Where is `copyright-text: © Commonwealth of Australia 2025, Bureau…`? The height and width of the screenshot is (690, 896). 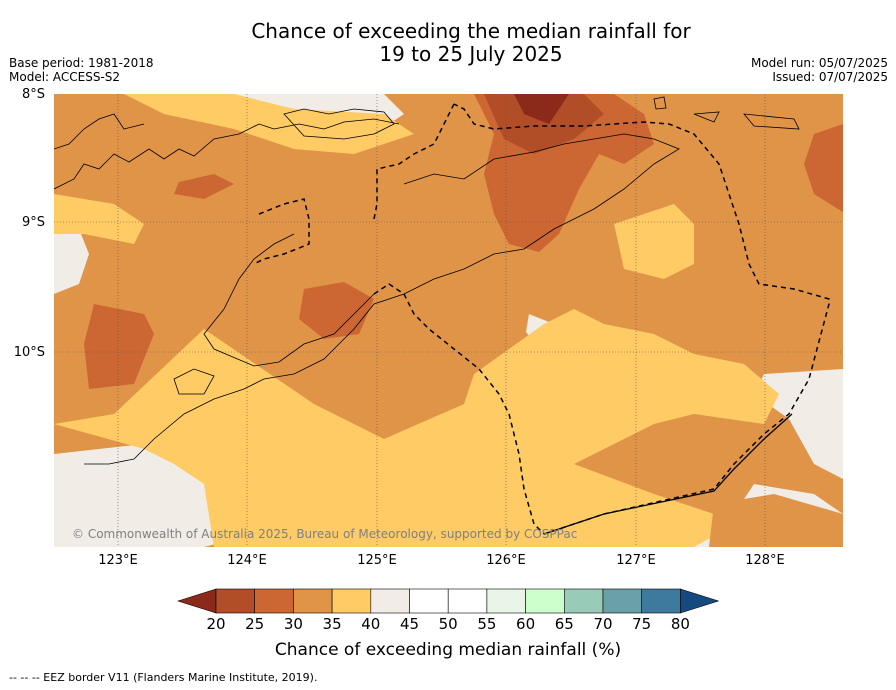 copyright-text: © Commonwealth of Australia 2025, Bureau… is located at coordinates (324, 534).